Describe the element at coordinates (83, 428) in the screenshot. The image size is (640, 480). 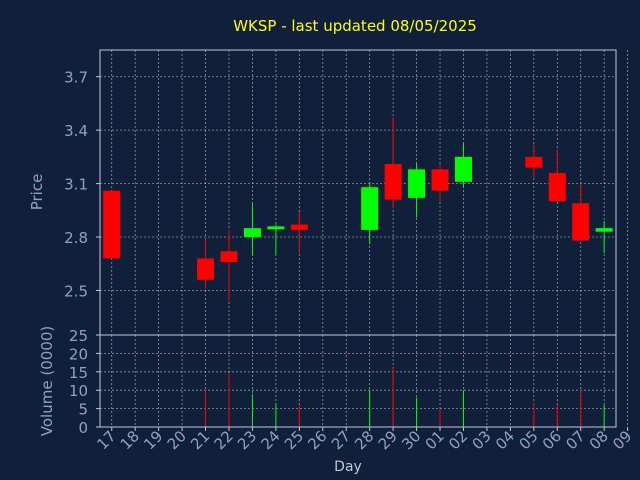
I see `volume-tick-label: 0` at that location.